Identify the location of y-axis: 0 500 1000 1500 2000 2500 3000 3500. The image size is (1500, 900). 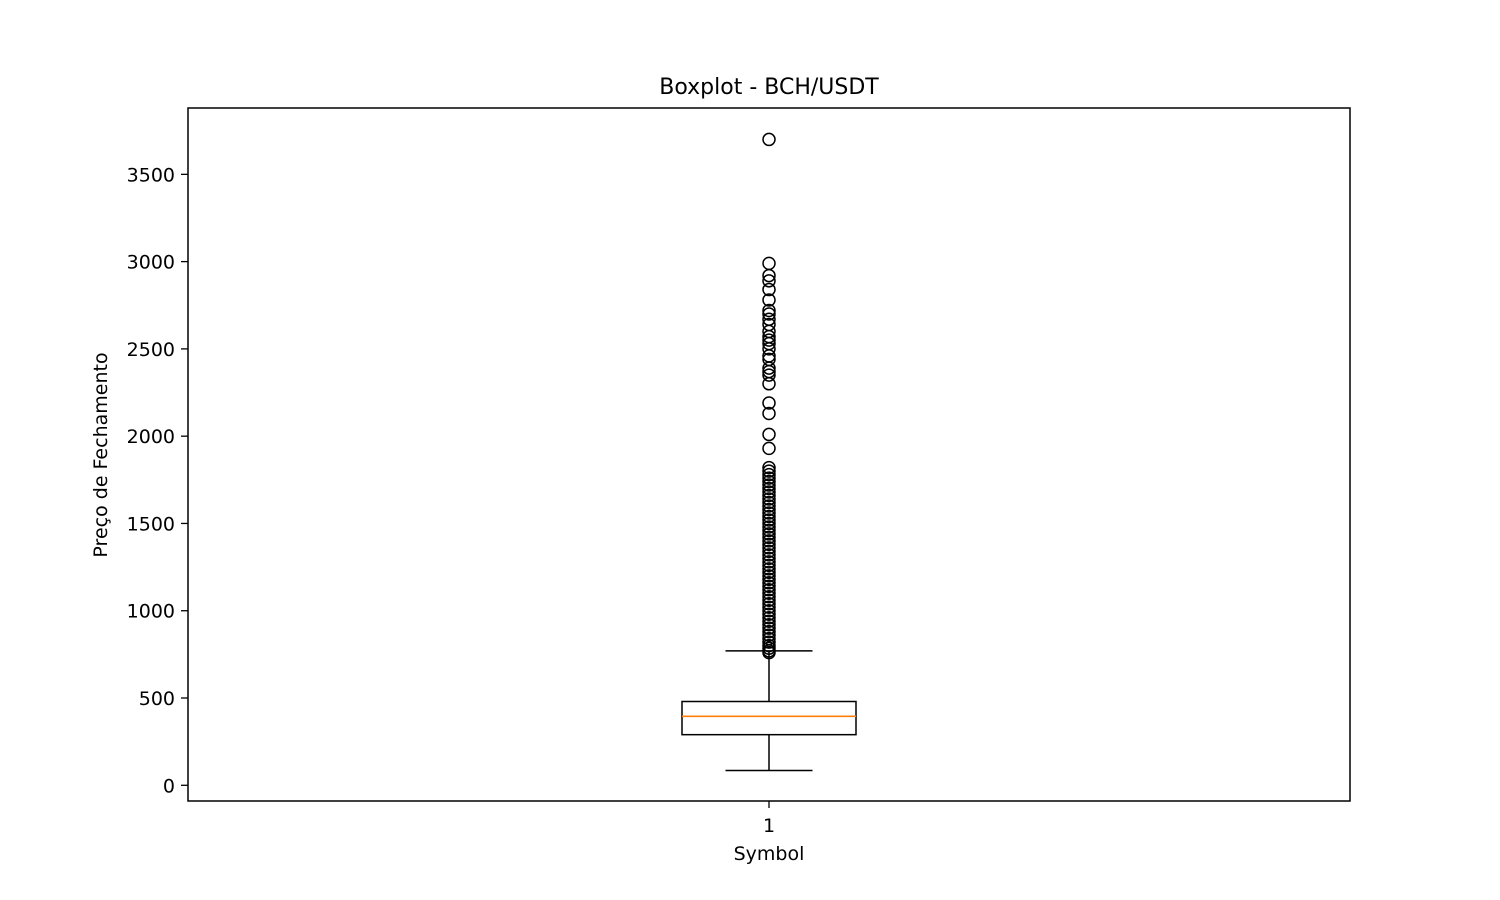
(157, 480).